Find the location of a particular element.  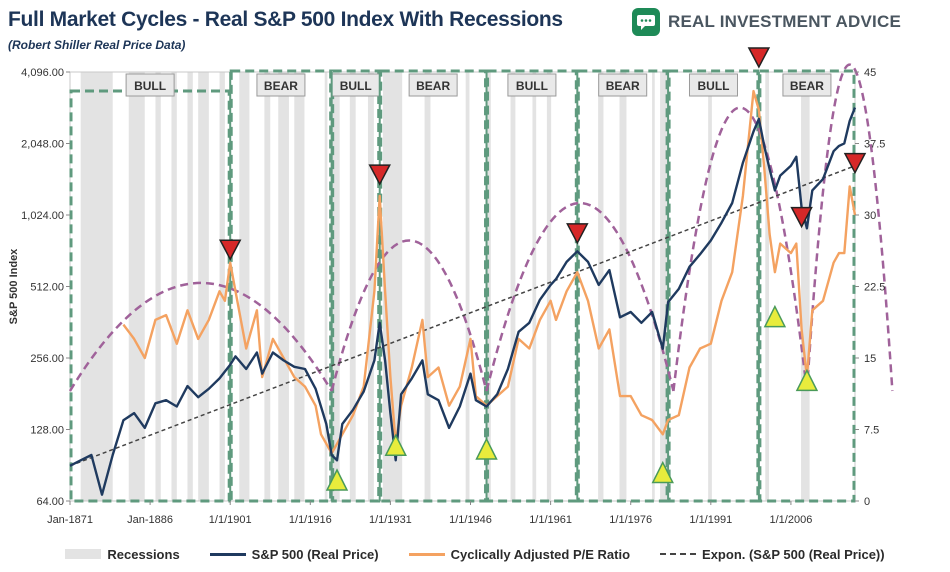

legend-sp500-label: S&P 500 (Real Price) is located at coordinates (315, 554).